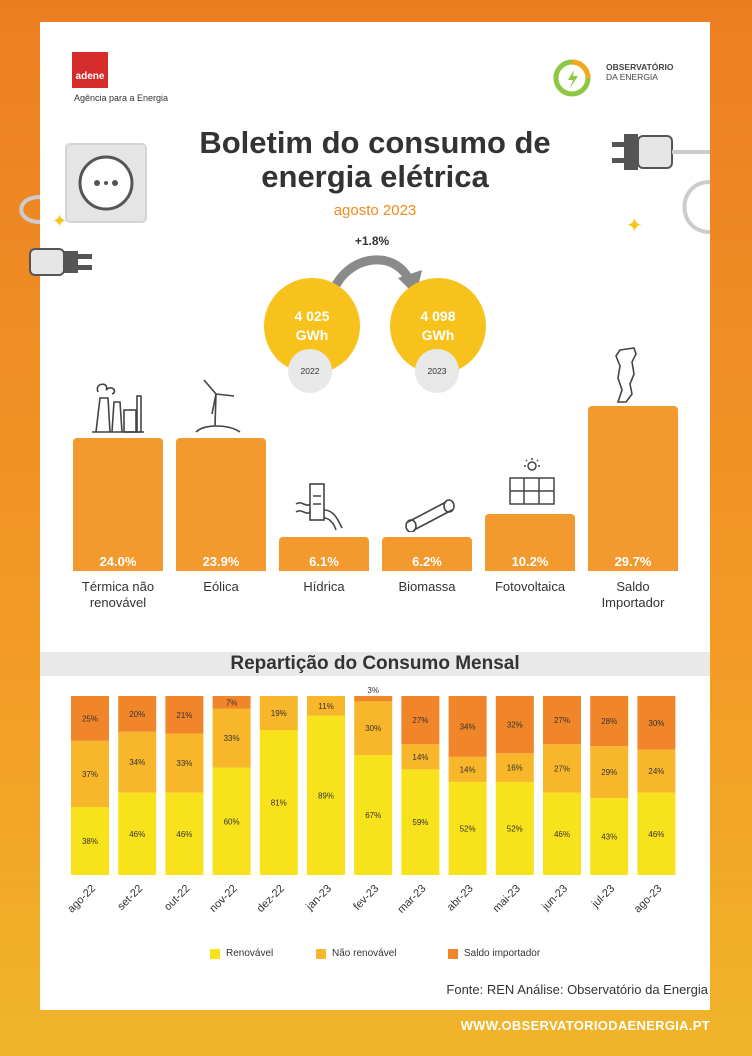 The width and height of the screenshot is (752, 1056). What do you see at coordinates (324, 561) in the screenshot?
I see `source-pct: 6.1%` at bounding box center [324, 561].